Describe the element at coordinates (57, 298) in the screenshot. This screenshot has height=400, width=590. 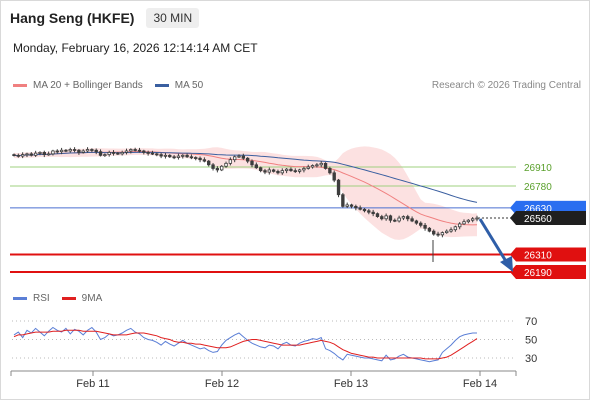
I see `rsi-legend: RSI 9MA` at that location.